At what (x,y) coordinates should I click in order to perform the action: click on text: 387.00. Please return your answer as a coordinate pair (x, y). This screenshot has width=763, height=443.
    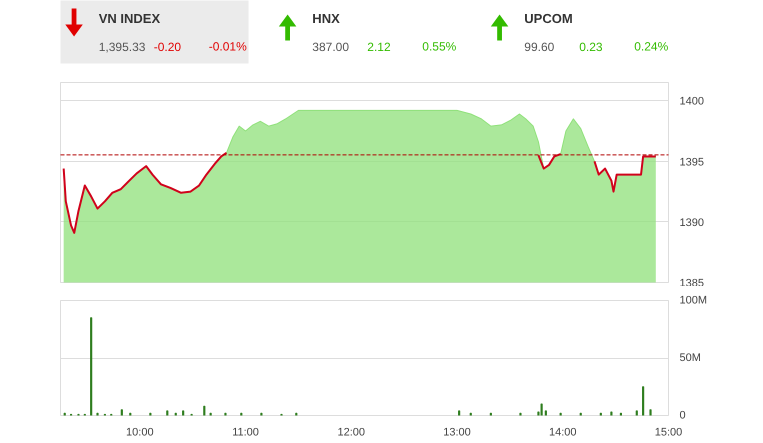
    Looking at the image, I should click on (331, 47).